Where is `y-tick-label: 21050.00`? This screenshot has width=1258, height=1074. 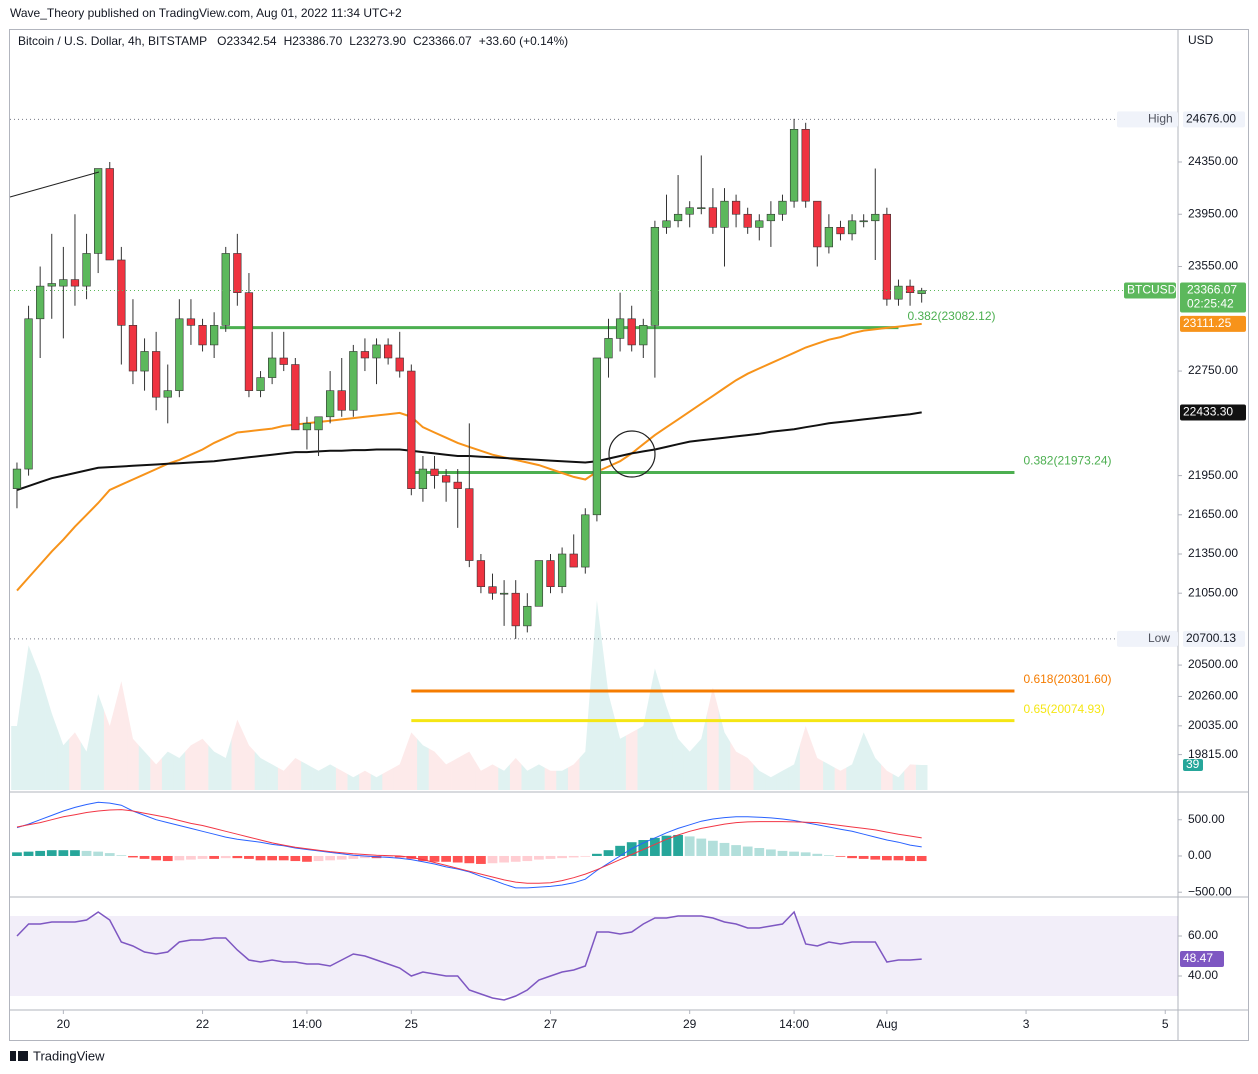
y-tick-label: 21050.00 is located at coordinates (1213, 592).